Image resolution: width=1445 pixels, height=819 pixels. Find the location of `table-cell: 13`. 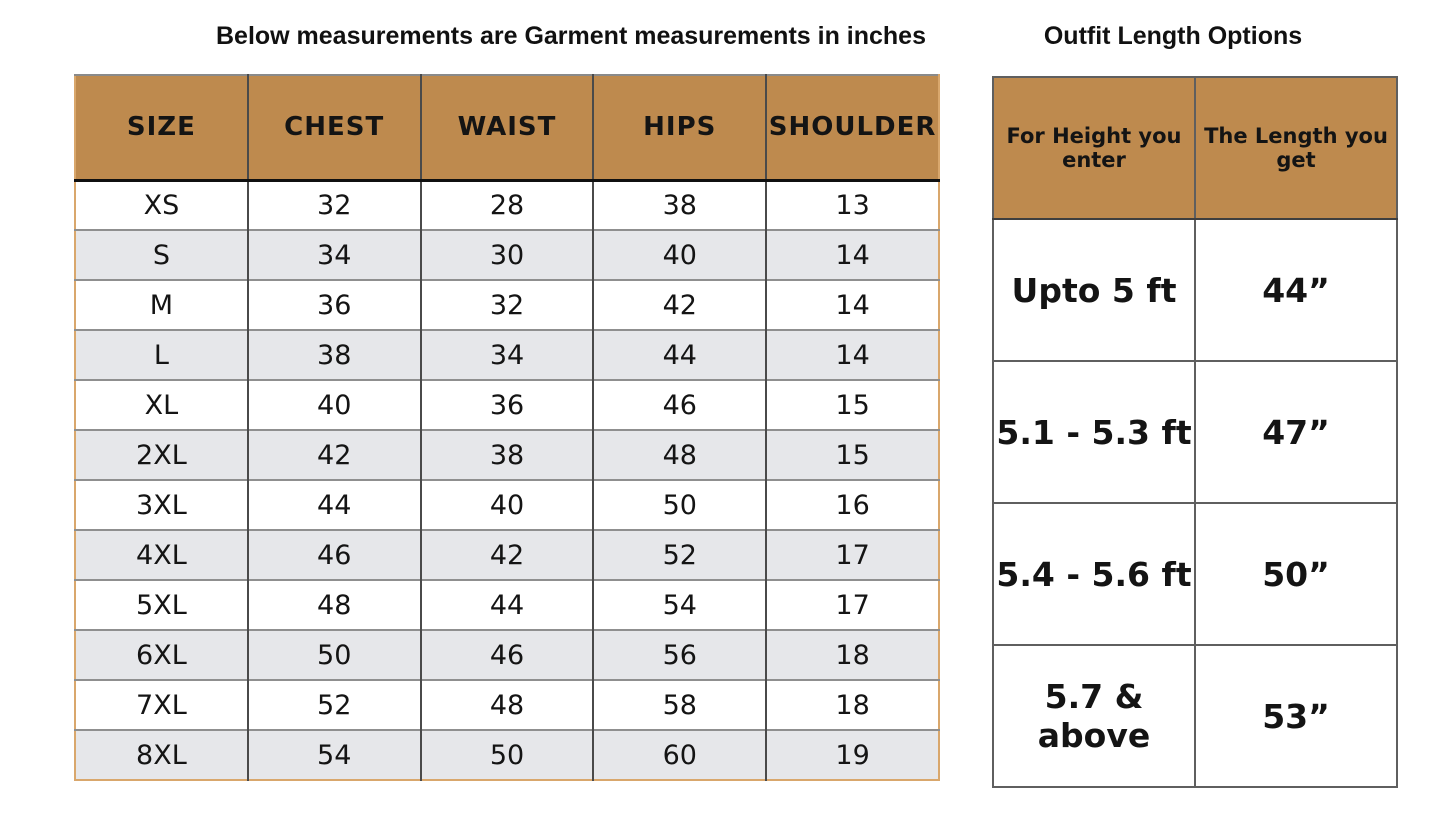

table-cell: 13 is located at coordinates (852, 204).